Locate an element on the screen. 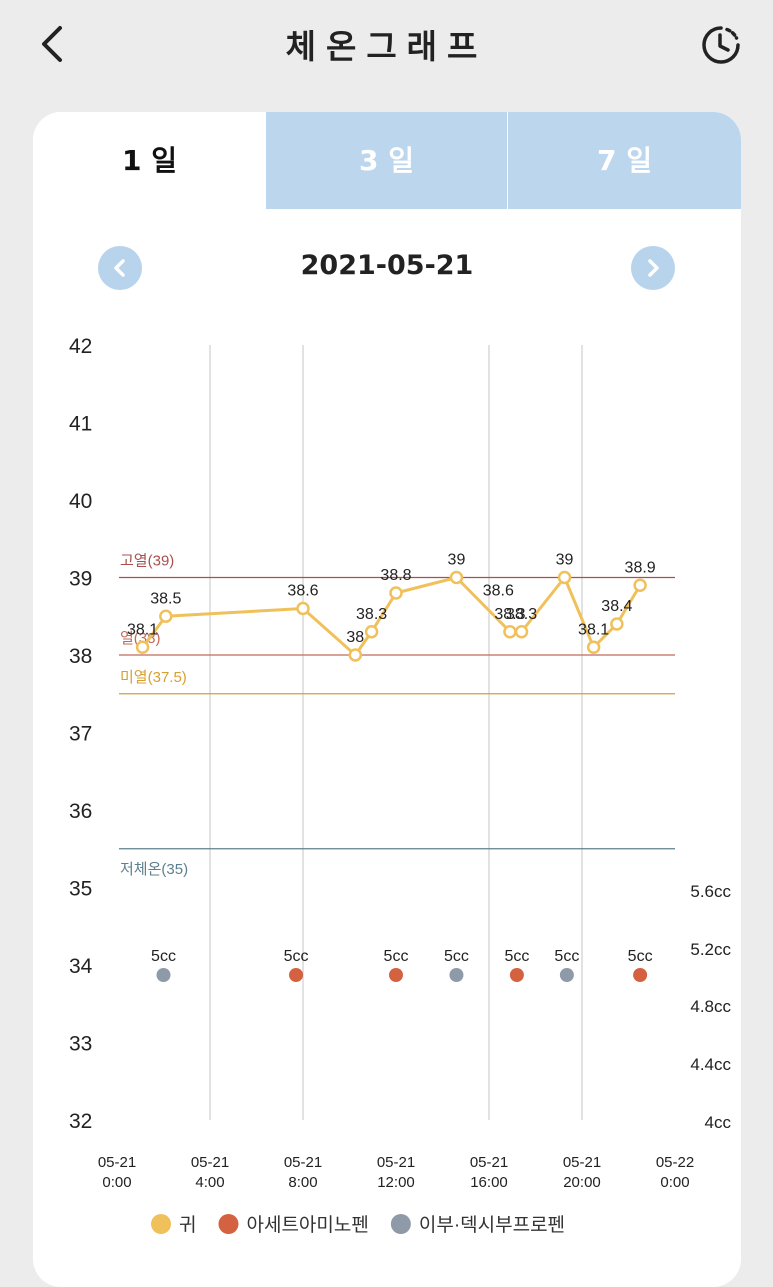 This screenshot has width=773, height=1287. x-tick-time: 8:00 is located at coordinates (302, 1182).